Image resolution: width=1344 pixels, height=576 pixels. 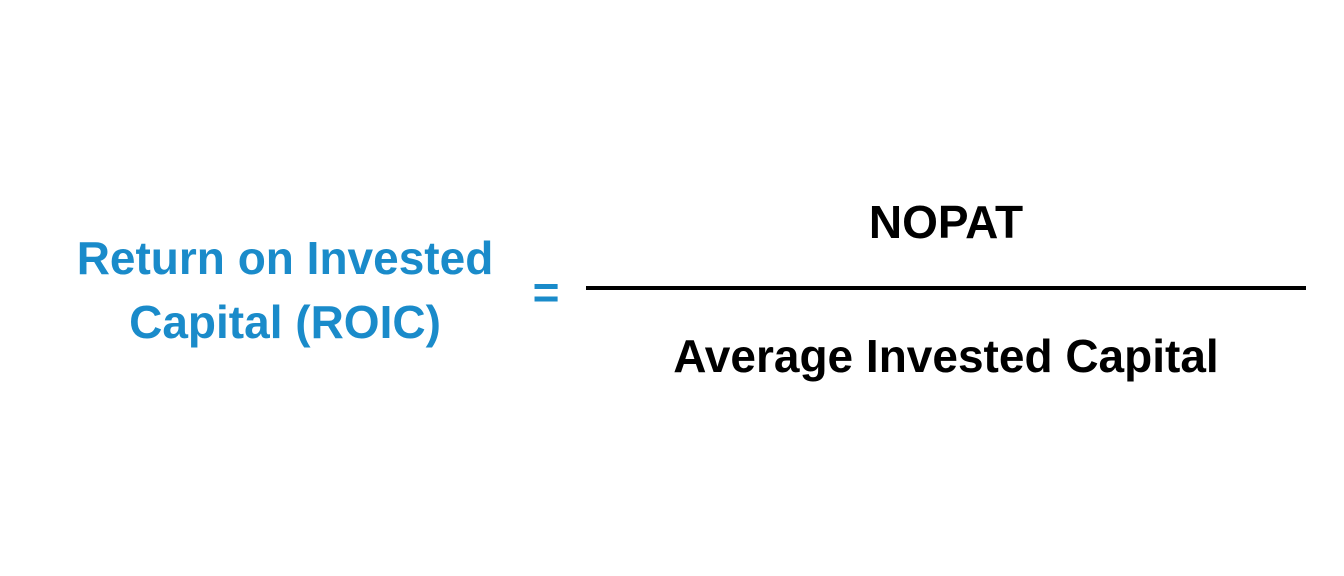 What do you see at coordinates (285, 290) in the screenshot?
I see `formula-lhs: Return on Invested Capital (ROIC)` at bounding box center [285, 290].